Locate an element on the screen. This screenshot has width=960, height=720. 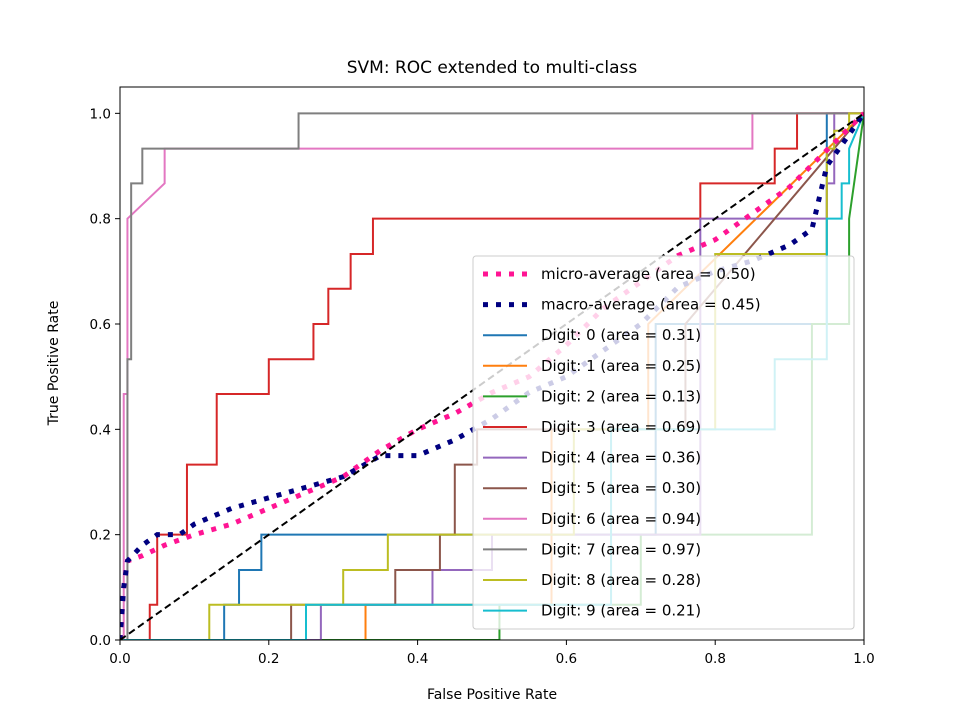
y-tick-label: 0.6 is located at coordinates (100, 325).